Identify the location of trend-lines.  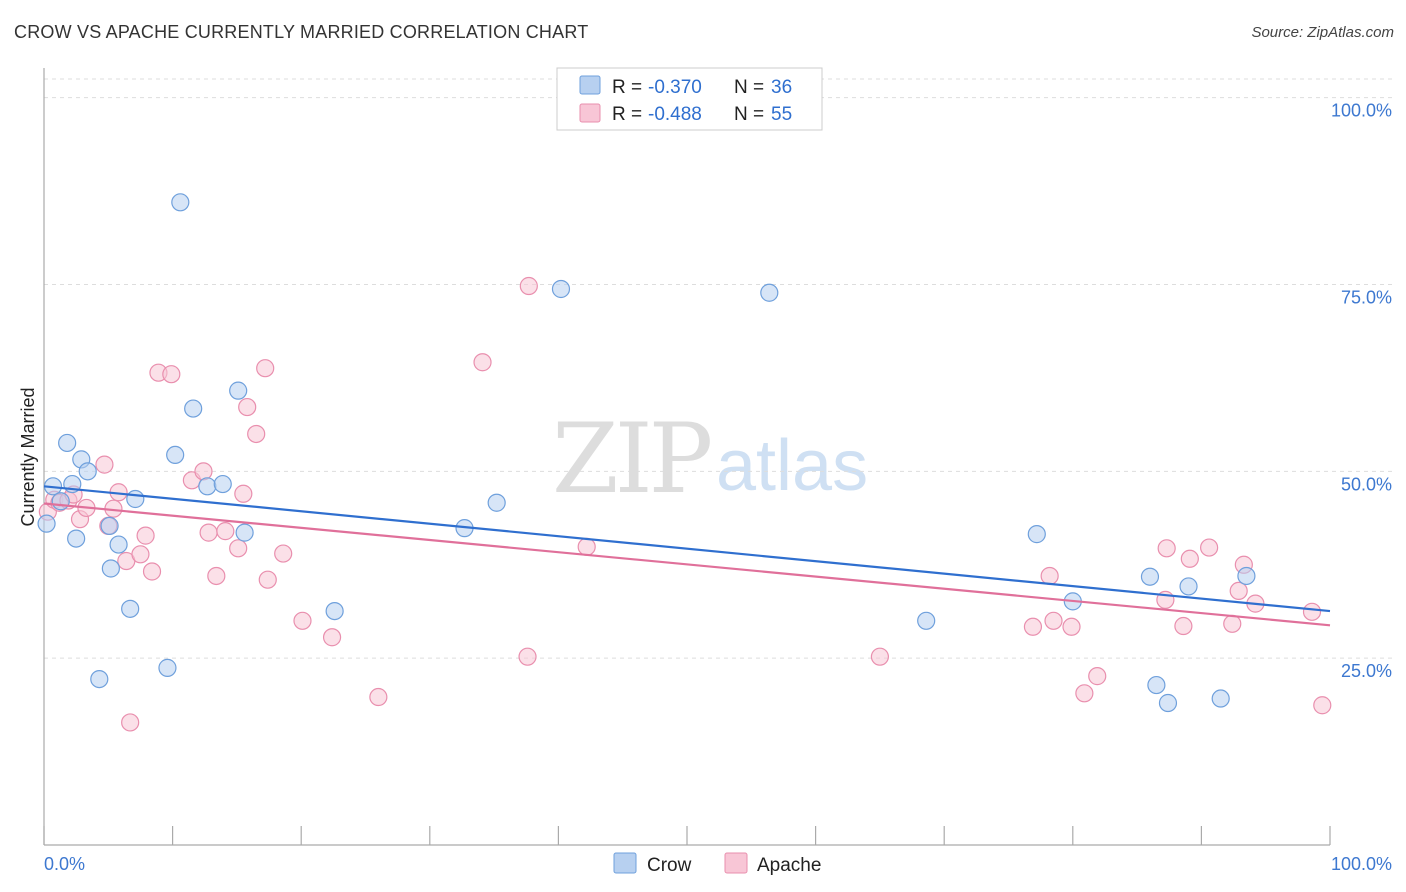
(687, 556).